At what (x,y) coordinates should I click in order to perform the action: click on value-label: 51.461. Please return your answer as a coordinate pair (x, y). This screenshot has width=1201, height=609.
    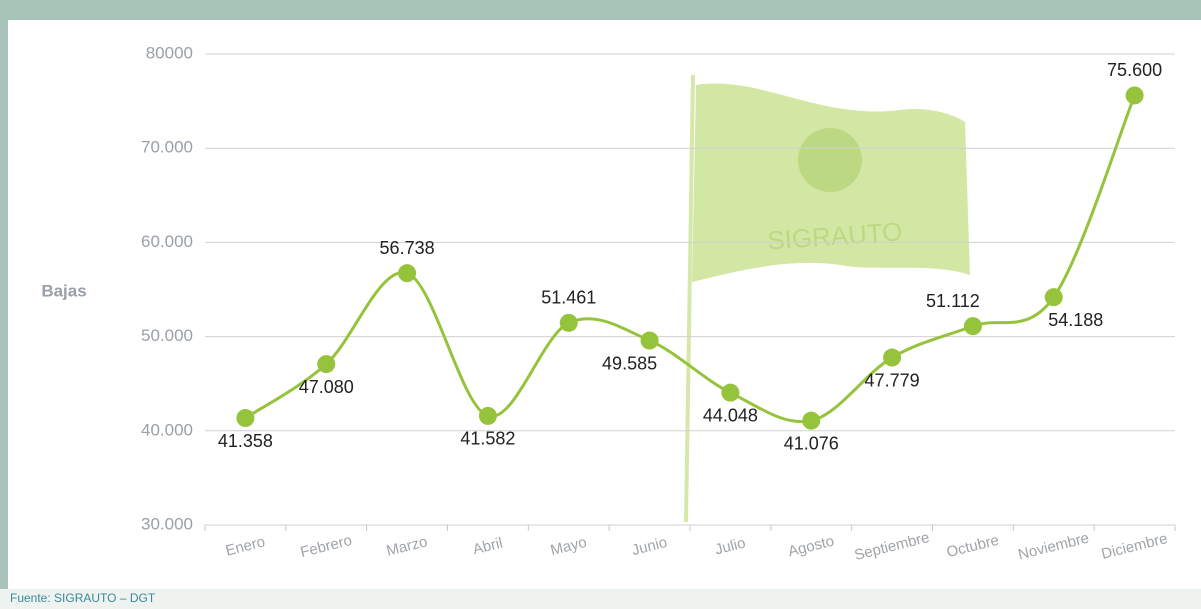
    Looking at the image, I should click on (568, 298).